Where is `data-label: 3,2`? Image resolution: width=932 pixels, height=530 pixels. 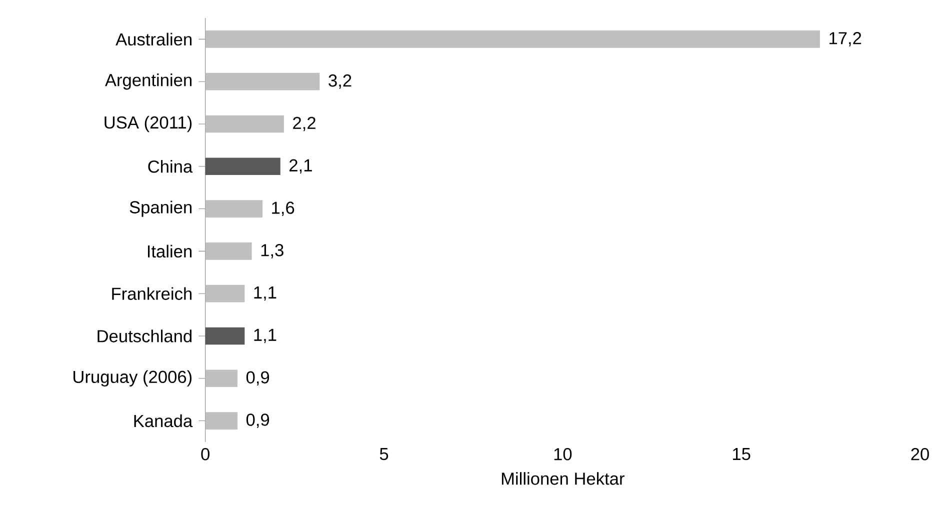 data-label: 3,2 is located at coordinates (340, 81).